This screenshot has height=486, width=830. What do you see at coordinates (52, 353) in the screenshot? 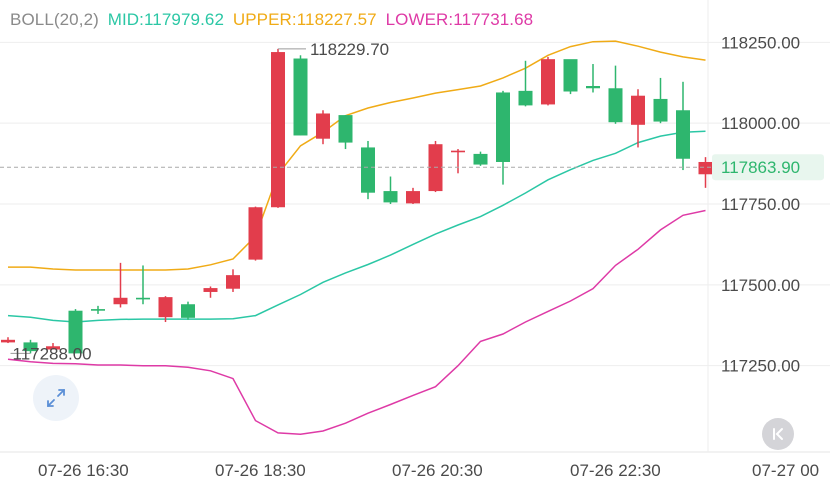
I see `min-price-label: 117288.00` at bounding box center [52, 353].